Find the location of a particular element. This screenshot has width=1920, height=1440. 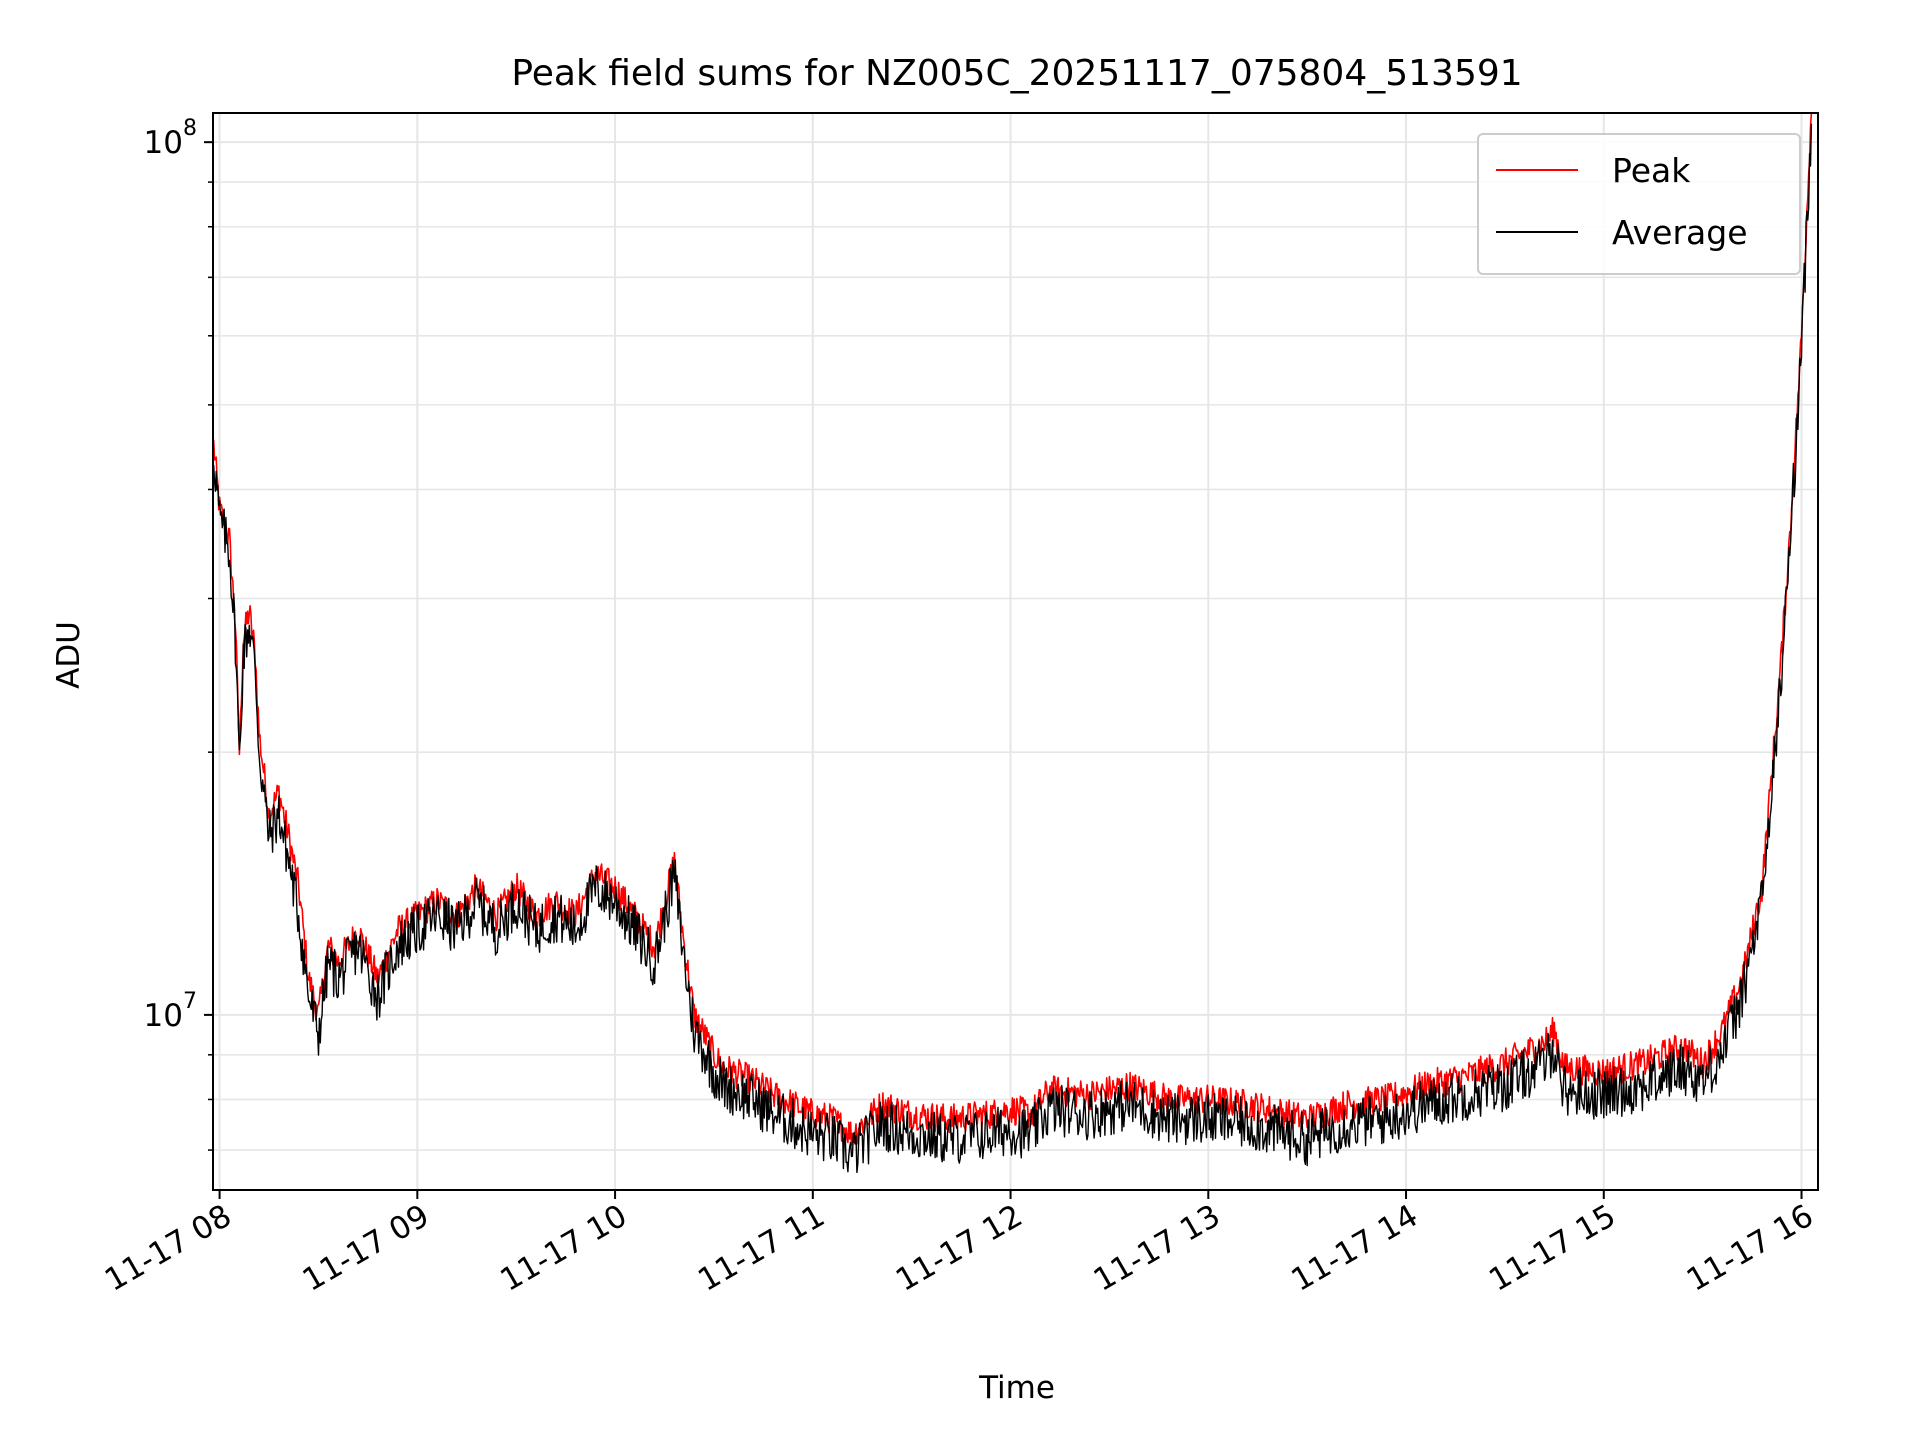

y-axis-label: ADU is located at coordinates (69, 655).